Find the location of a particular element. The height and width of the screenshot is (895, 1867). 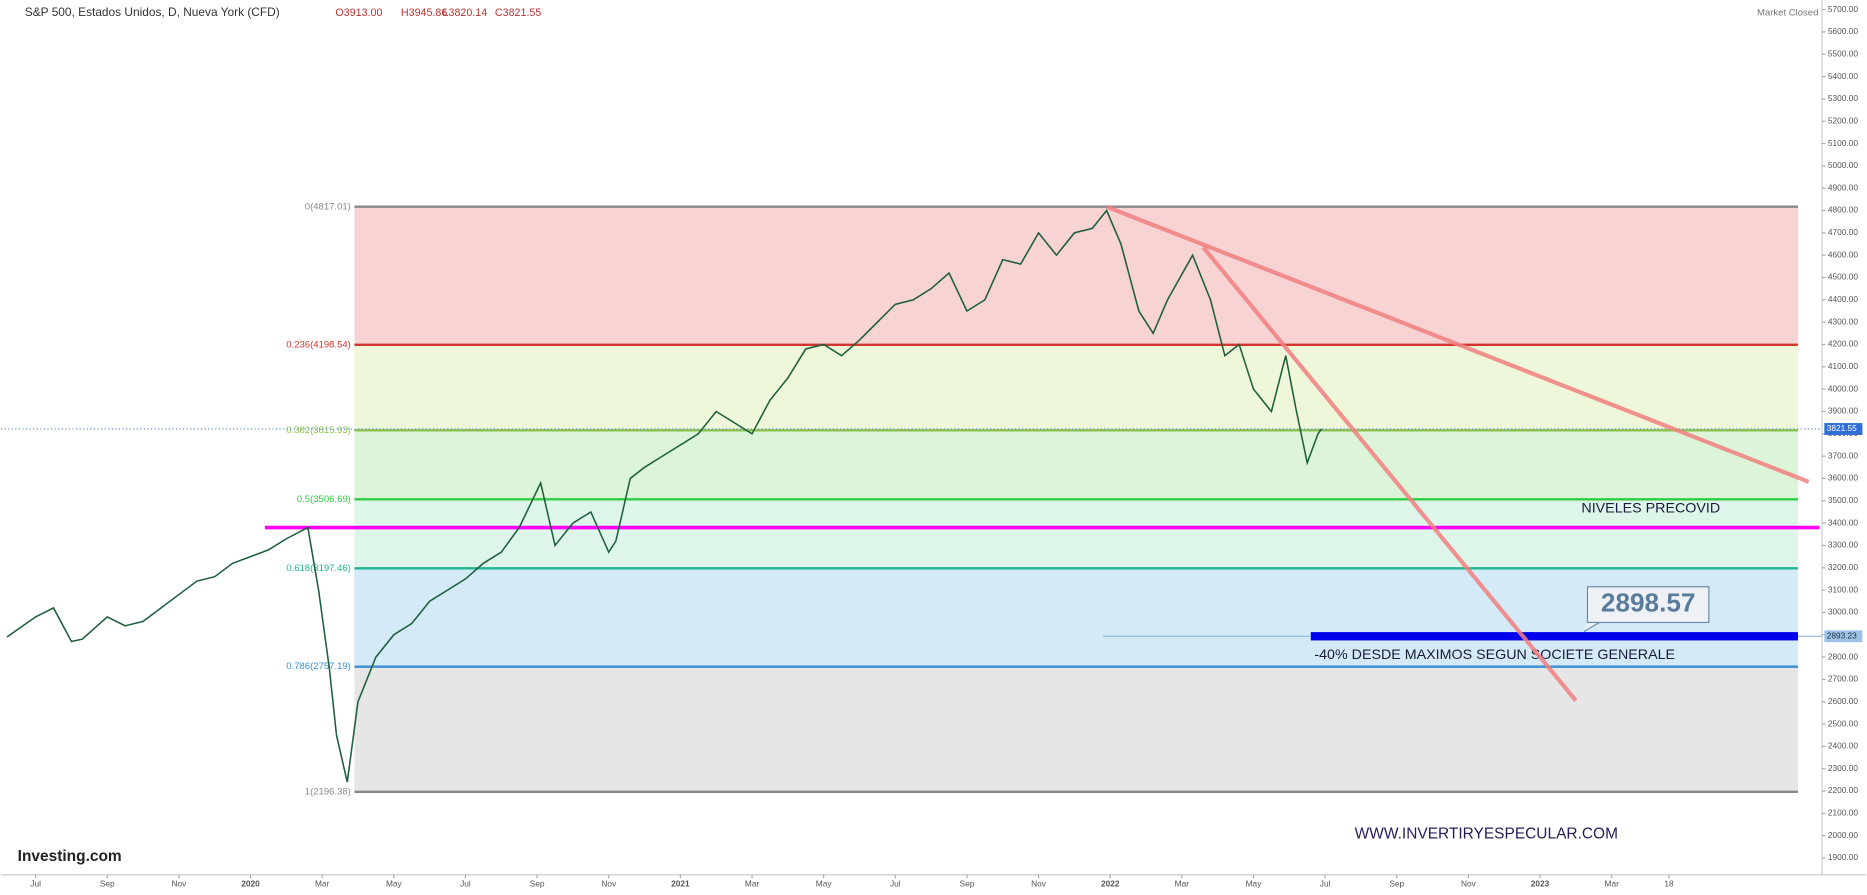

y-tick-label: 4400.00 is located at coordinates (1843, 299).